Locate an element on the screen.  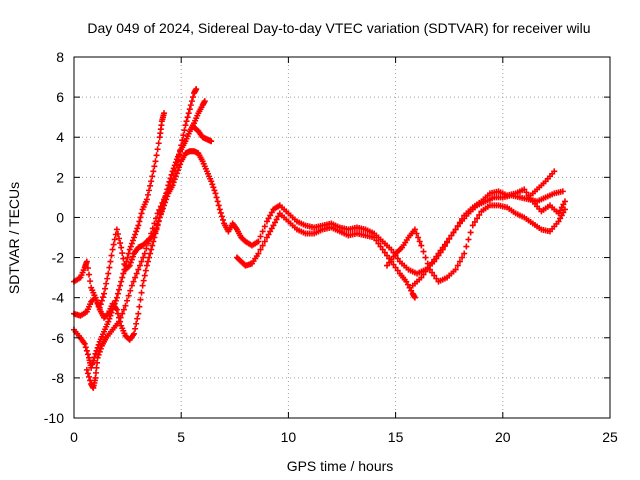
y-tick-label: -4 is located at coordinates (58, 298).